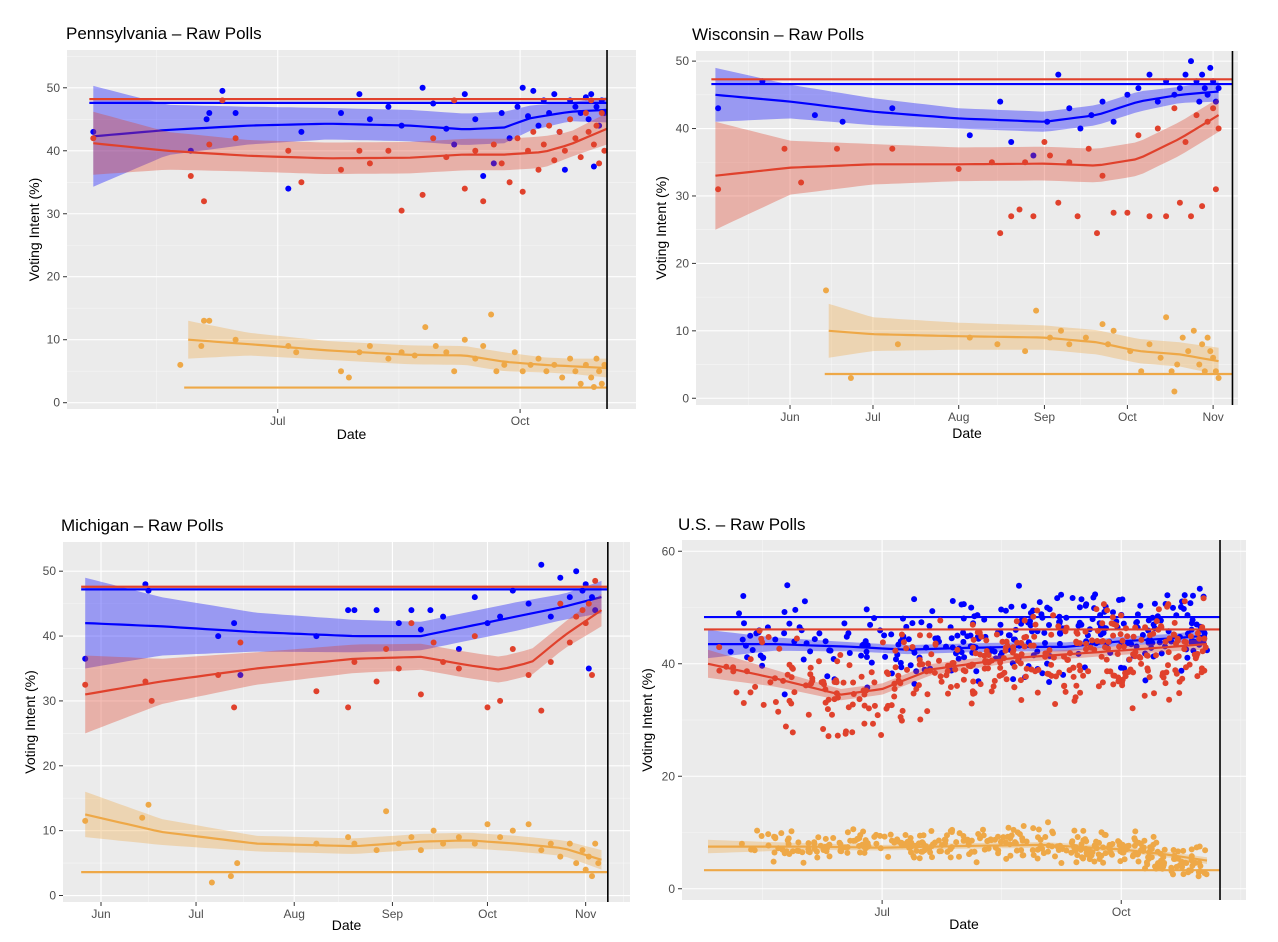 The image size is (1278, 942). What do you see at coordinates (1045, 417) in the screenshot?
I see `x-tick-label: Sep` at bounding box center [1045, 417].